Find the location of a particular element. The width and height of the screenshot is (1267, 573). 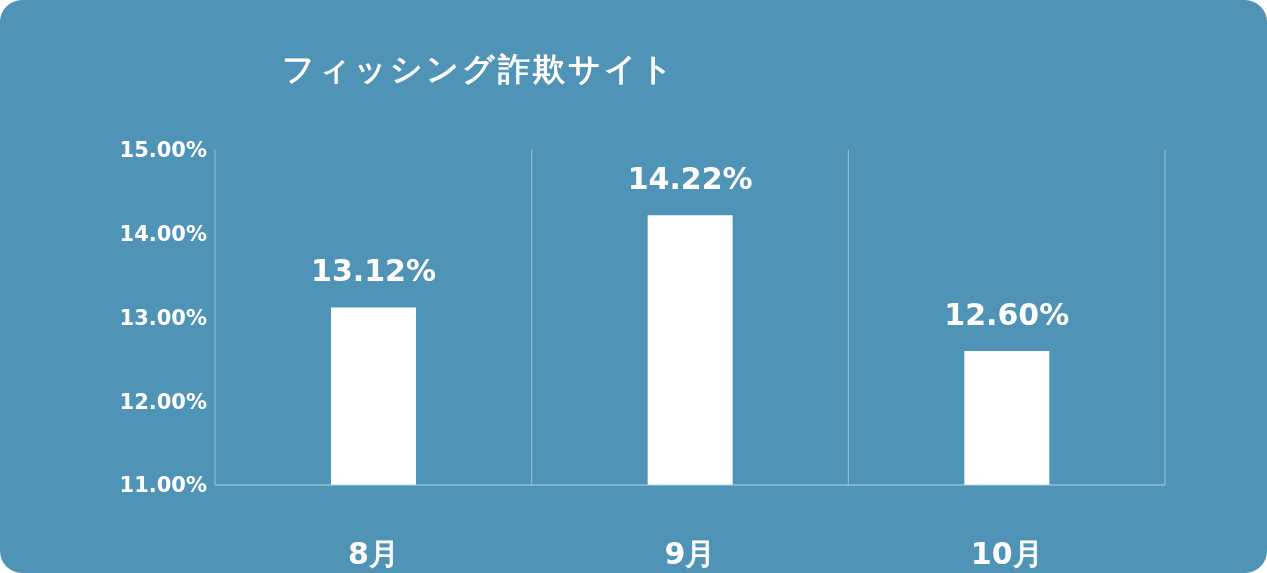

y-tick-label: 13.00% is located at coordinates (163, 317).